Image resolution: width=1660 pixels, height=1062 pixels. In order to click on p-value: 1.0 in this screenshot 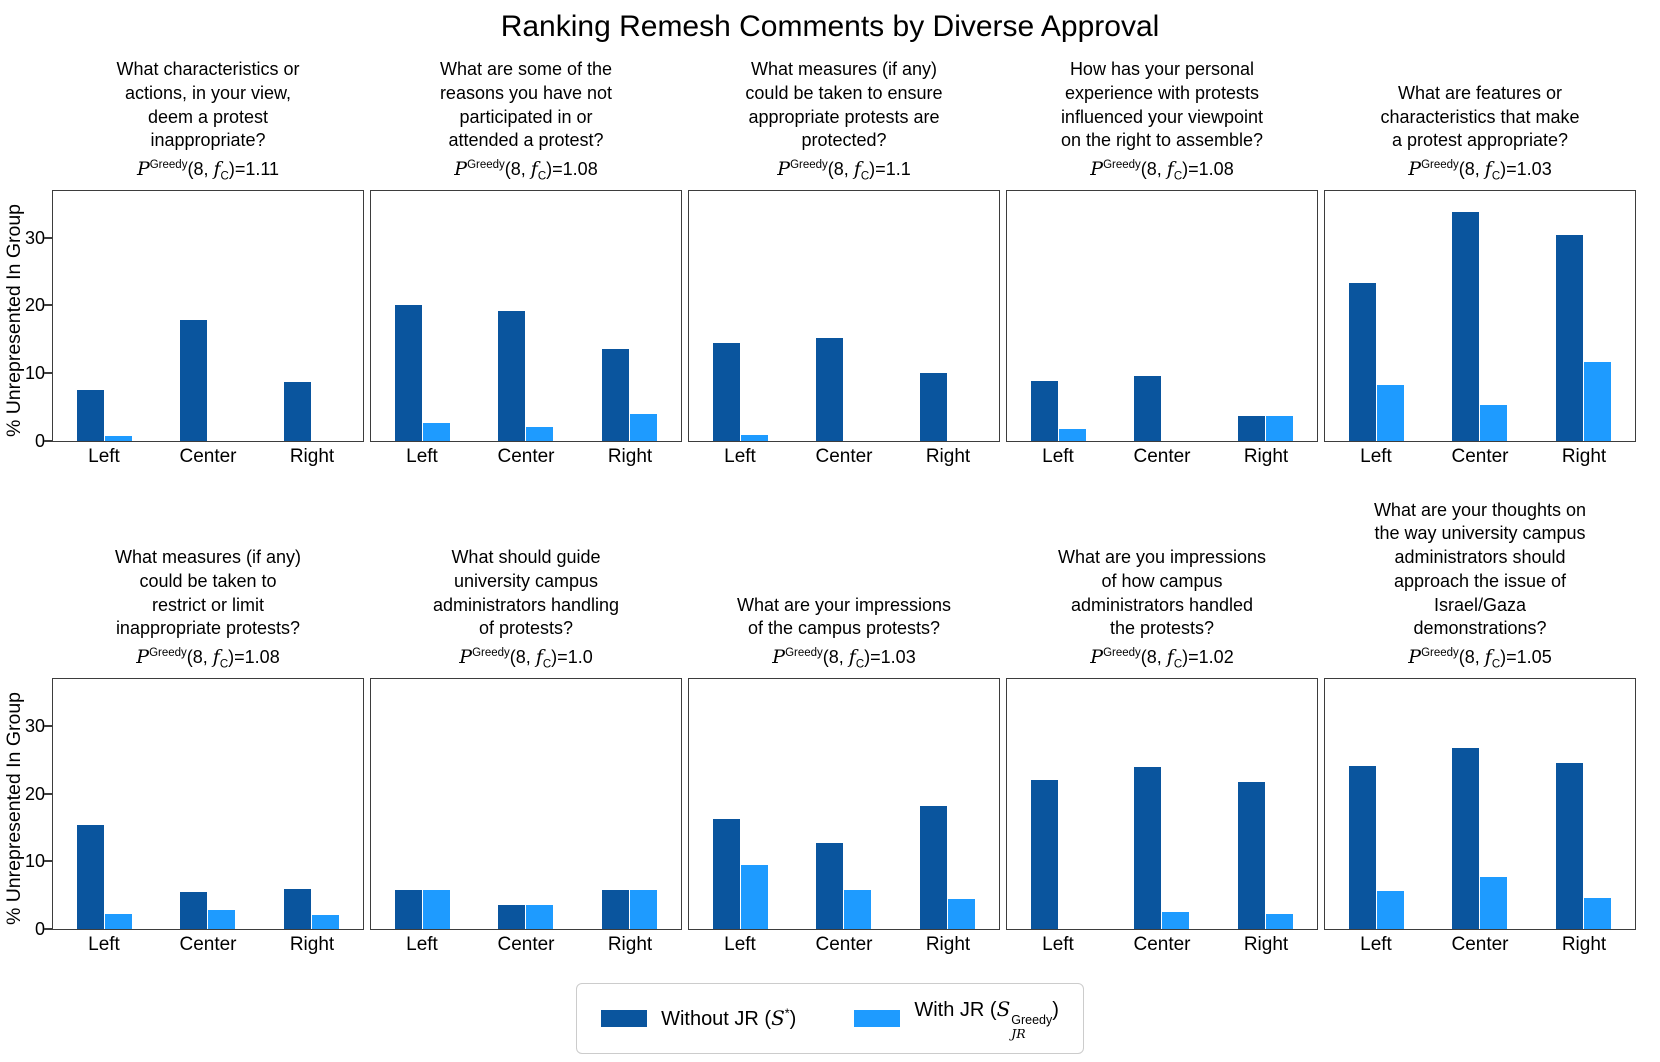, I will do `click(580, 657)`.